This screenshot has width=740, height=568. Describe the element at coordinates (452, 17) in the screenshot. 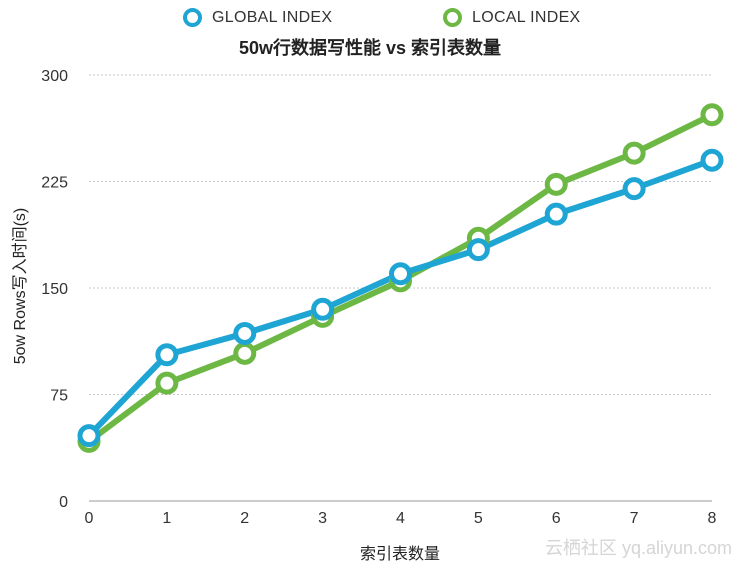

I see `legend-marker-local-icon` at that location.